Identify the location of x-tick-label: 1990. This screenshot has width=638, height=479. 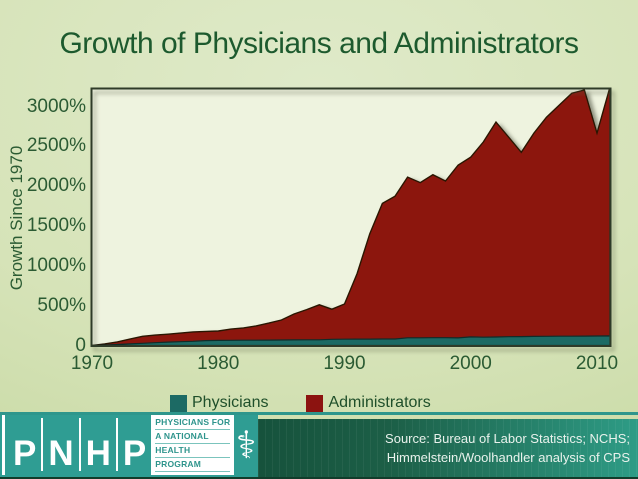
(344, 363).